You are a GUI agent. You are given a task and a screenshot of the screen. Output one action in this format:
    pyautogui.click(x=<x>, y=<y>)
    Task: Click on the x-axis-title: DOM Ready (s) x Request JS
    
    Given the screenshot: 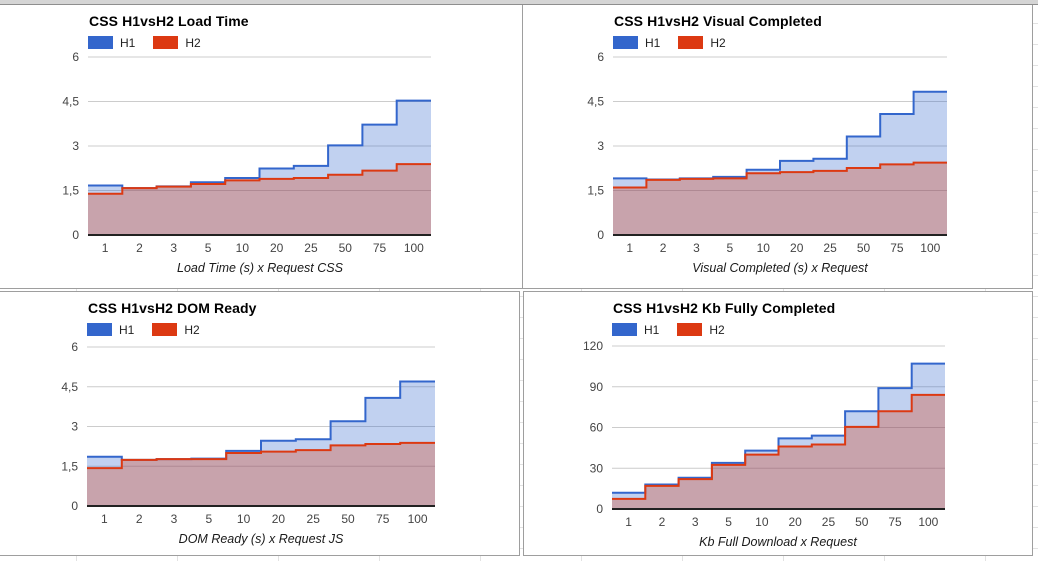 What is the action you would take?
    pyautogui.click(x=261, y=539)
    